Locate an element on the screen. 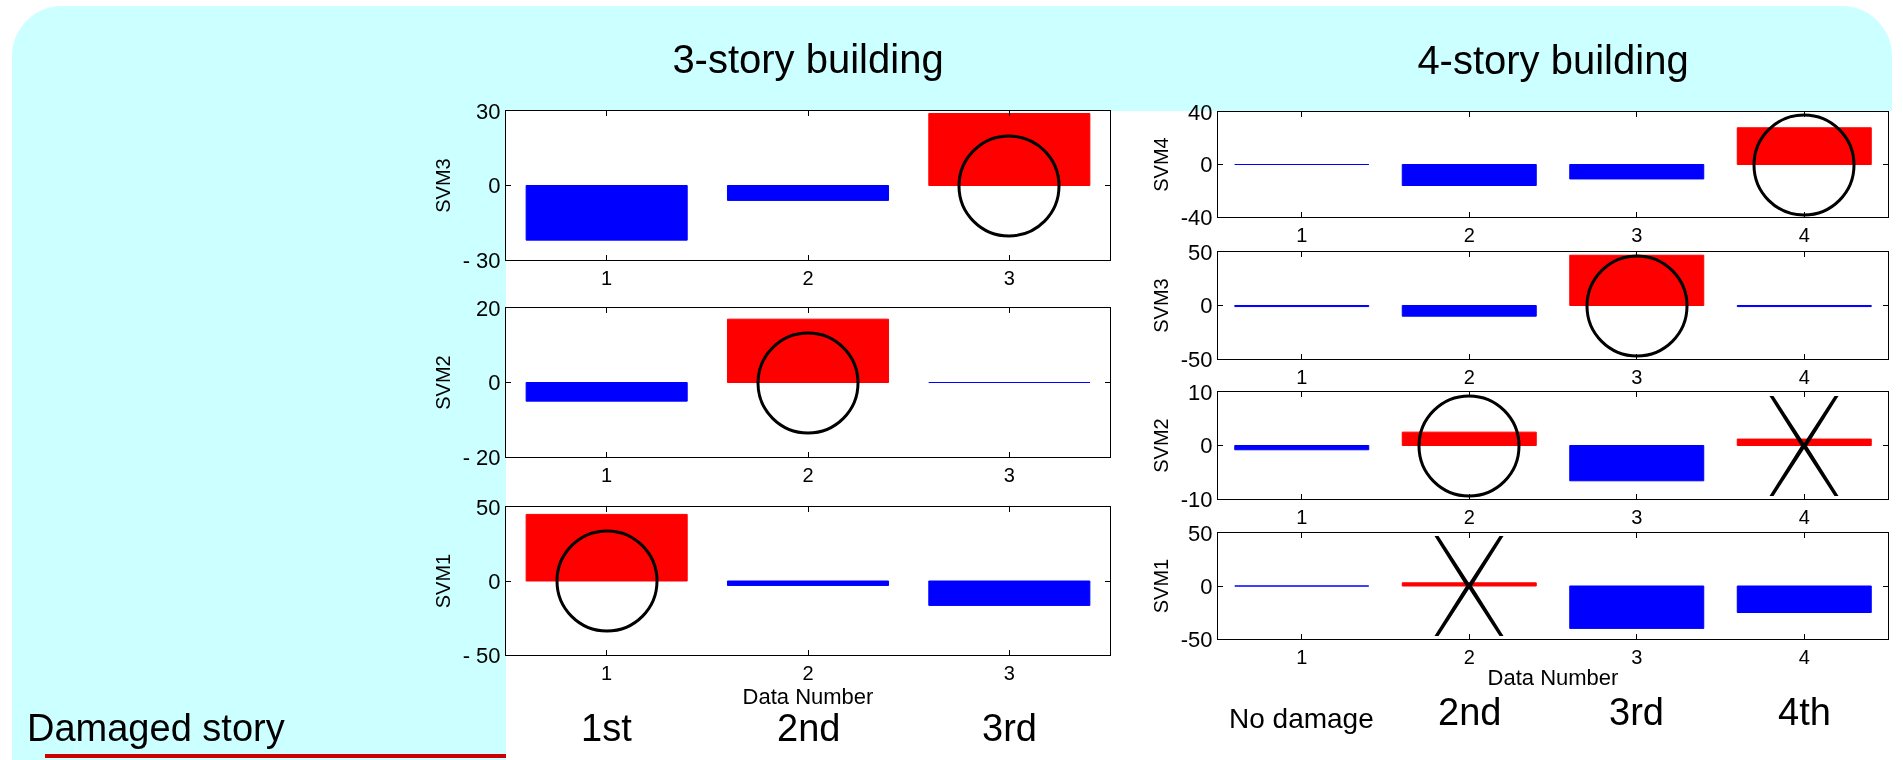 Image resolution: width=1903 pixels, height=760 pixels. y-tick-label: 40 is located at coordinates (1200, 112).